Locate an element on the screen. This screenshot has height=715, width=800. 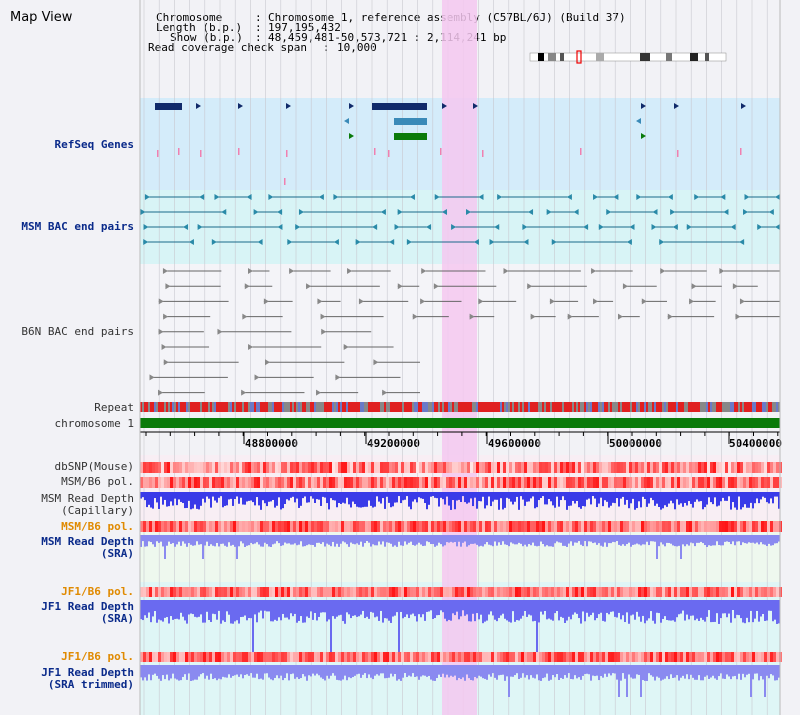
track-label-msm-b6-pol-2: MSM/B6 pol. is located at coordinates (97, 526).